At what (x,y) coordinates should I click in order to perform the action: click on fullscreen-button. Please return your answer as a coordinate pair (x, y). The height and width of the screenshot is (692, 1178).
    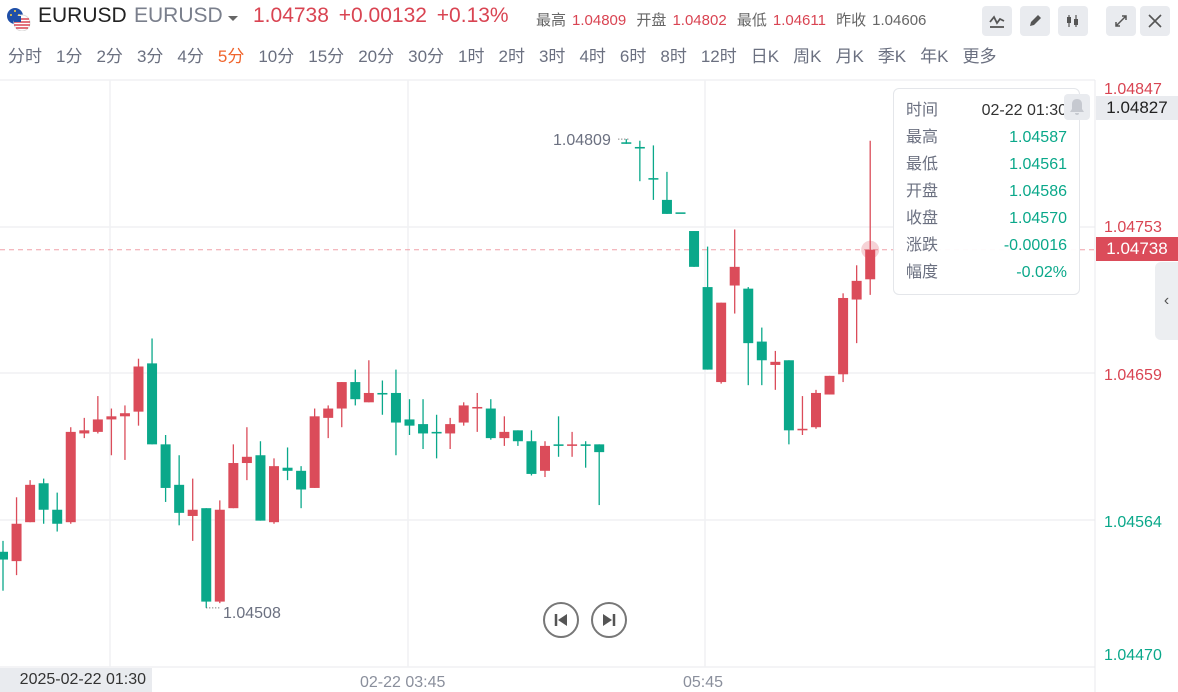
    Looking at the image, I should click on (1121, 21).